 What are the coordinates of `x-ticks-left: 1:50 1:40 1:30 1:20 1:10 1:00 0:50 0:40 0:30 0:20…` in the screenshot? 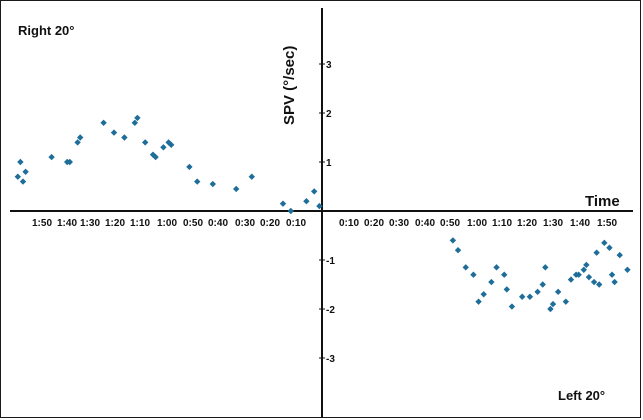 It's located at (169, 223).